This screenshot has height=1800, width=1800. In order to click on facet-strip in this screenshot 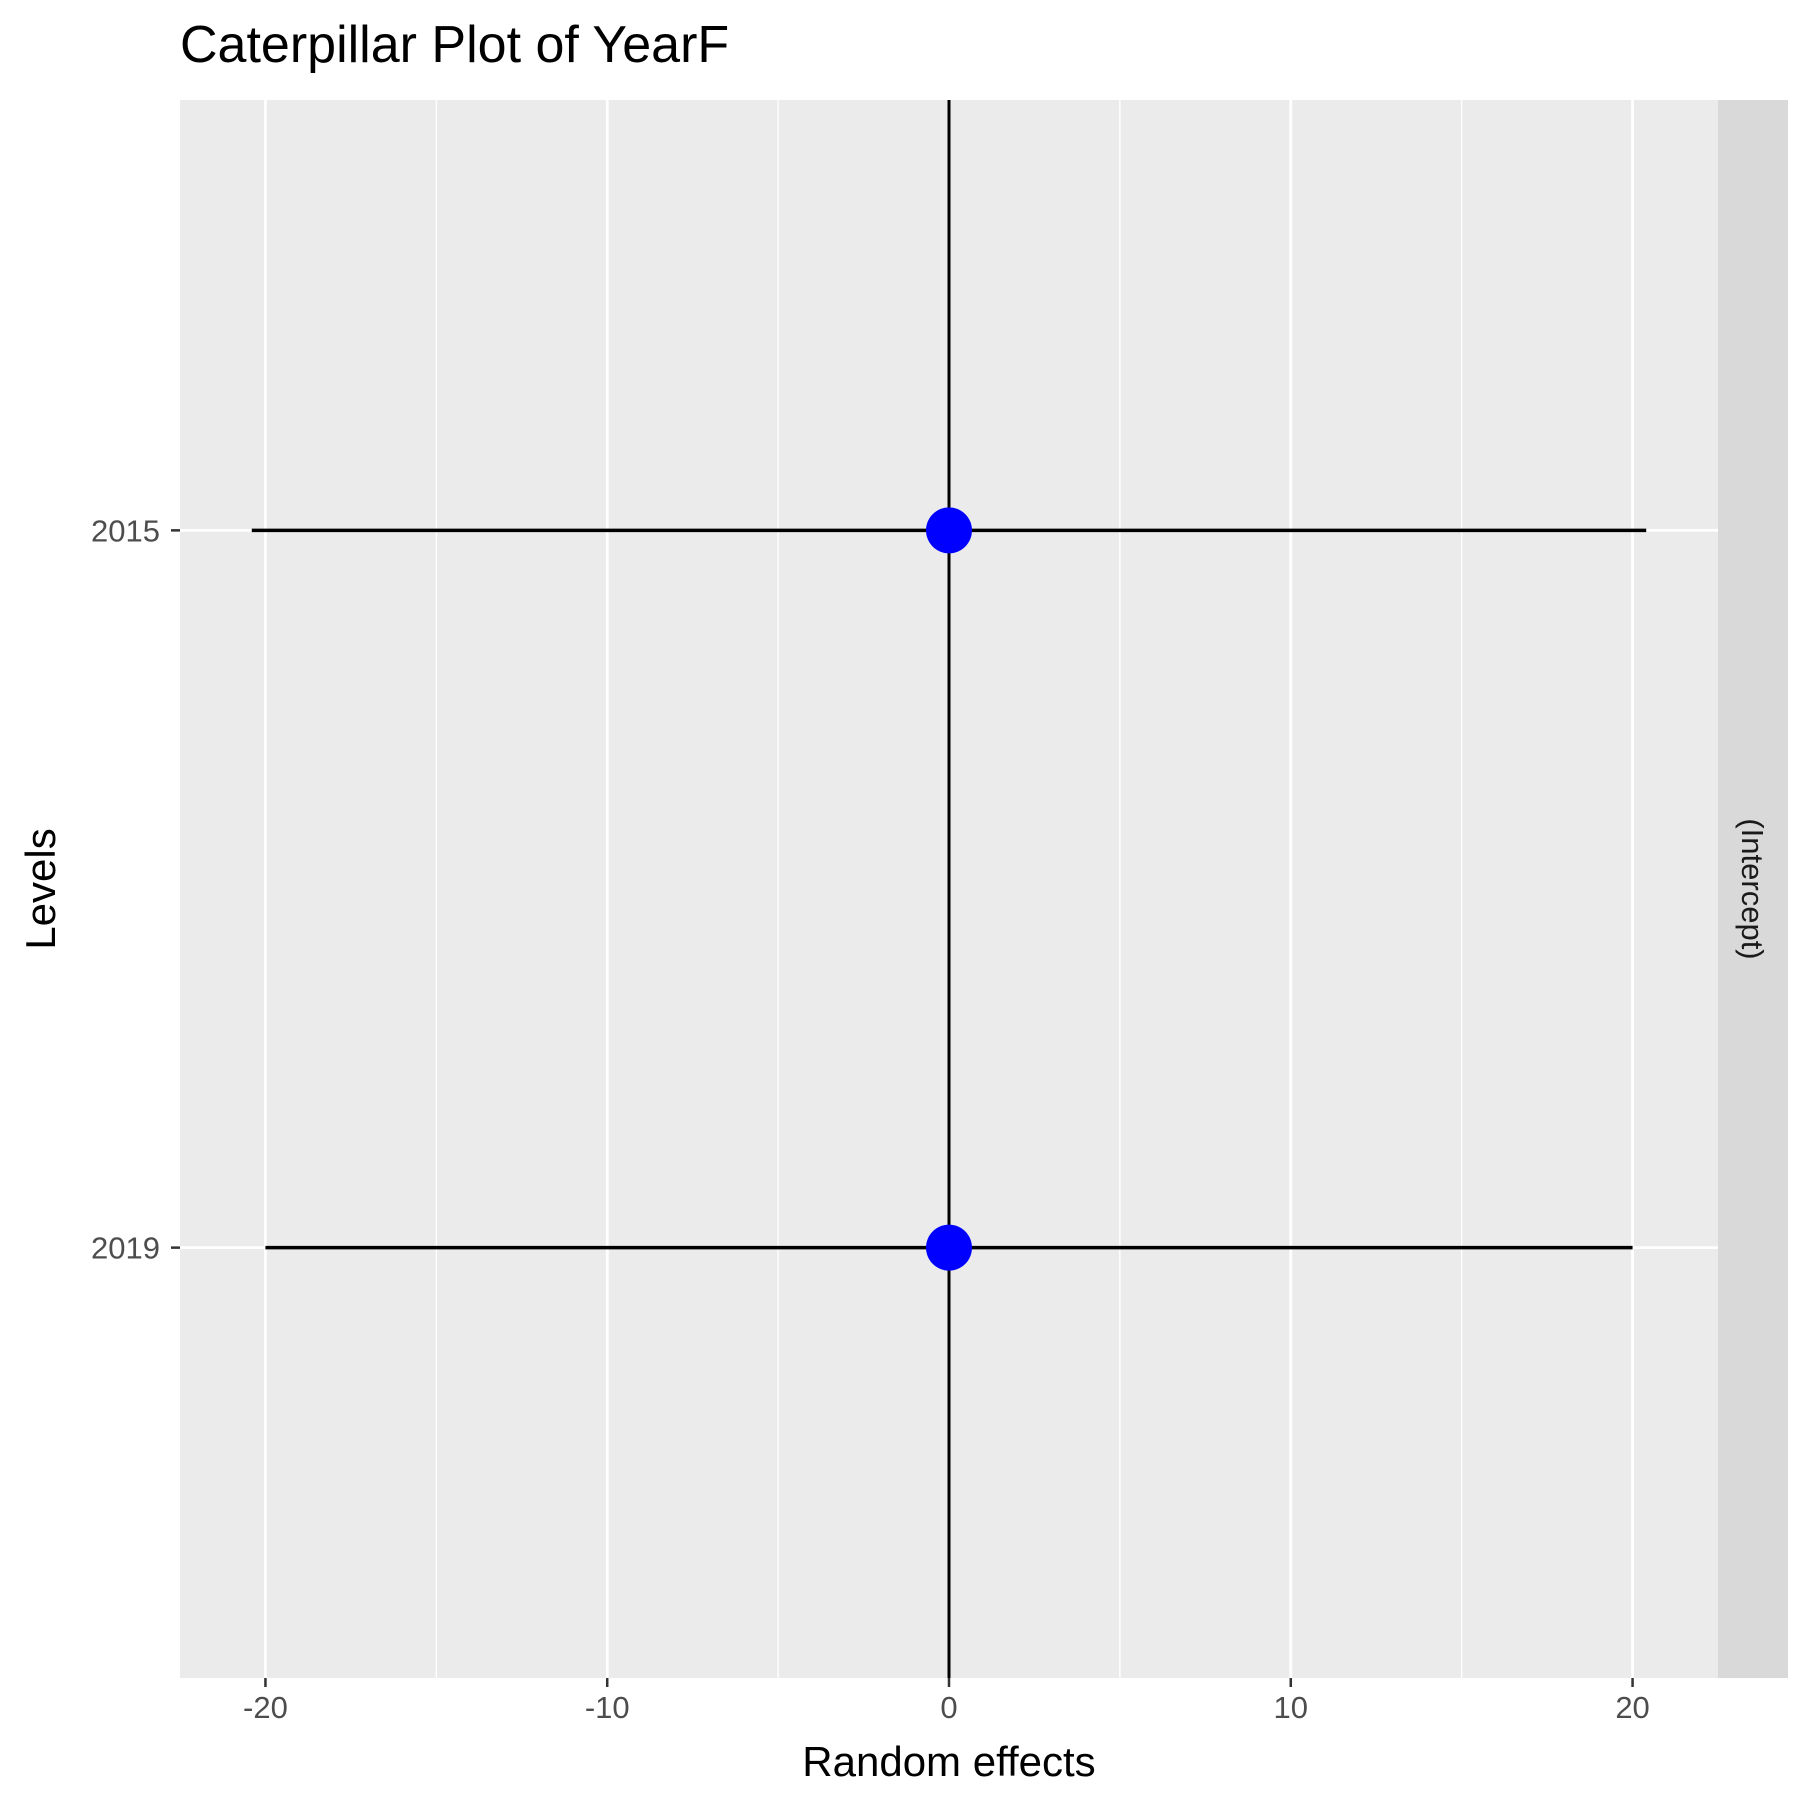, I will do `click(1753, 889)`.